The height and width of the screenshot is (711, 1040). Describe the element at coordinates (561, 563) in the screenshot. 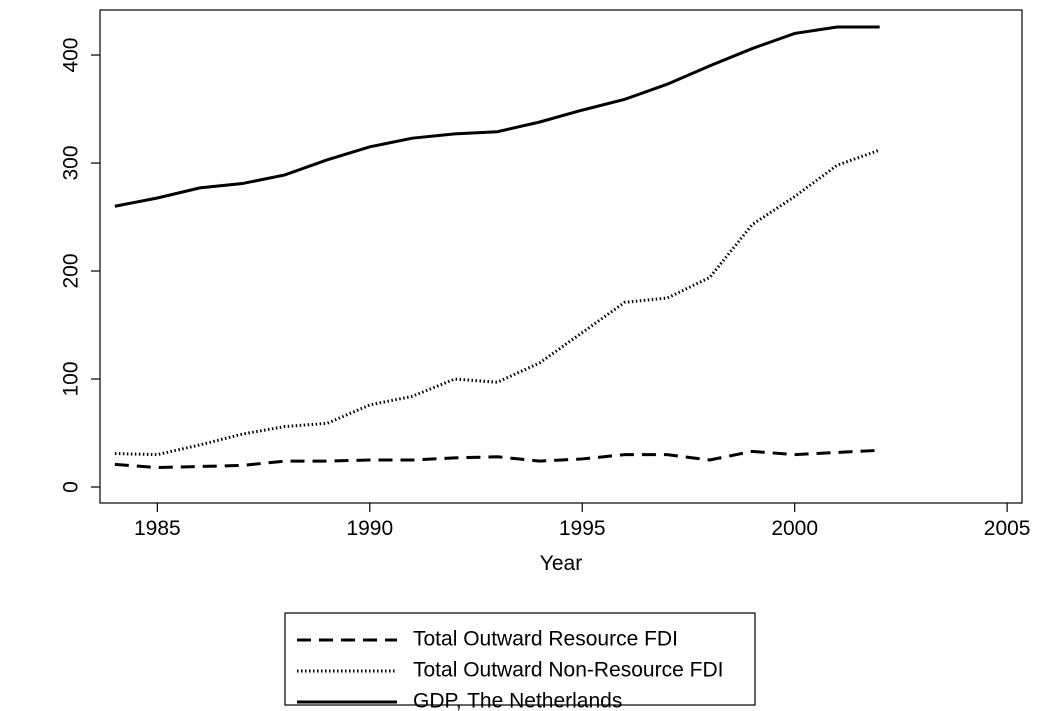

I see `x-axis-label: Year` at that location.